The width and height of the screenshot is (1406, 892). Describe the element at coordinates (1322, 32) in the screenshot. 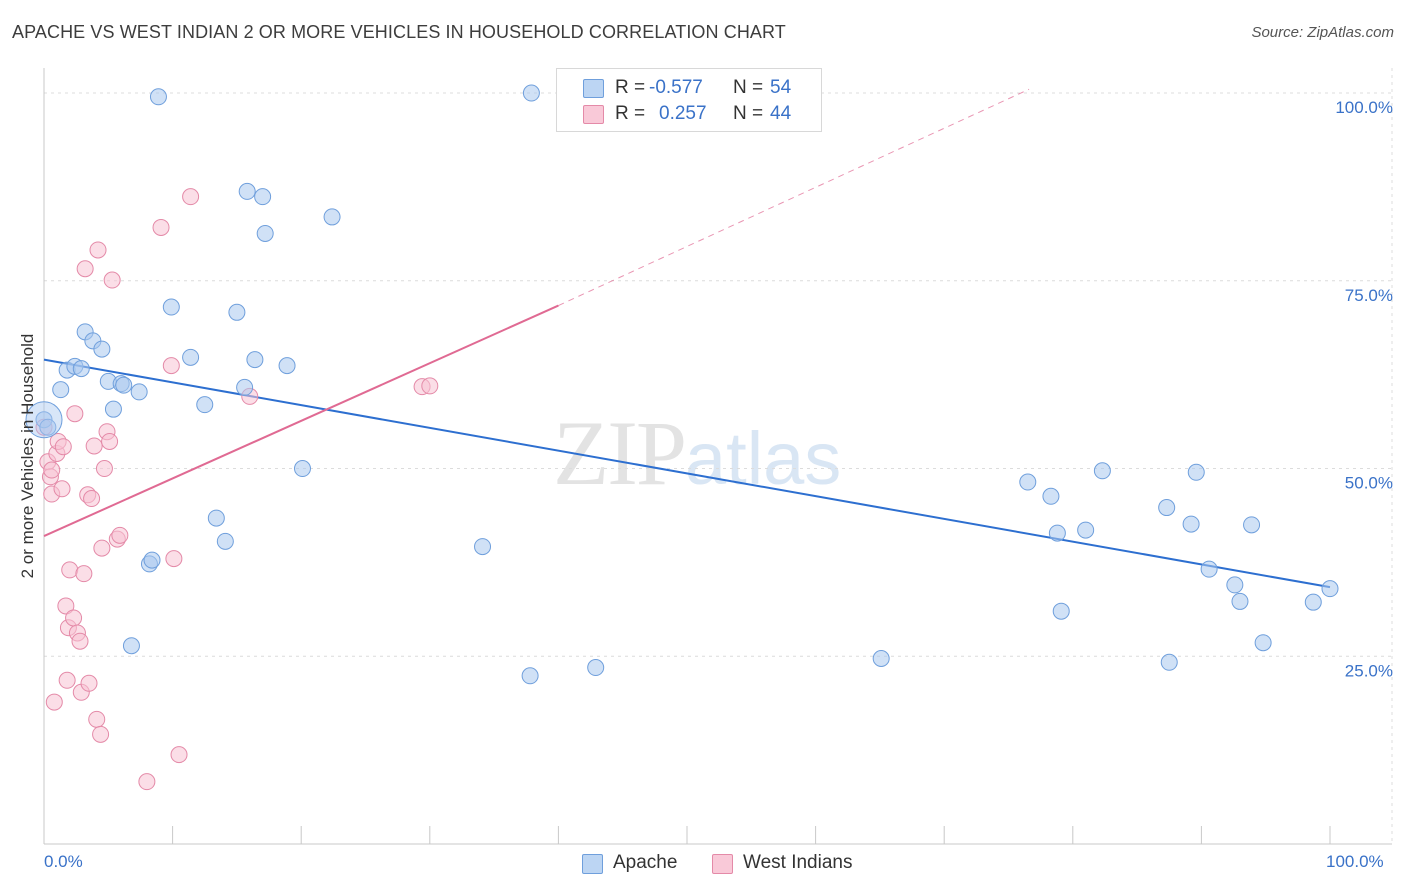

I see `source-label: Source: ZipAtlas.com` at that location.